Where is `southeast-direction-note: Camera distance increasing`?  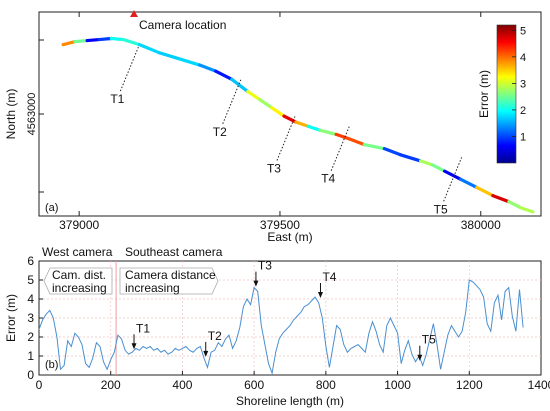 southeast-direction-note: Camera distance increasing is located at coordinates (169, 281).